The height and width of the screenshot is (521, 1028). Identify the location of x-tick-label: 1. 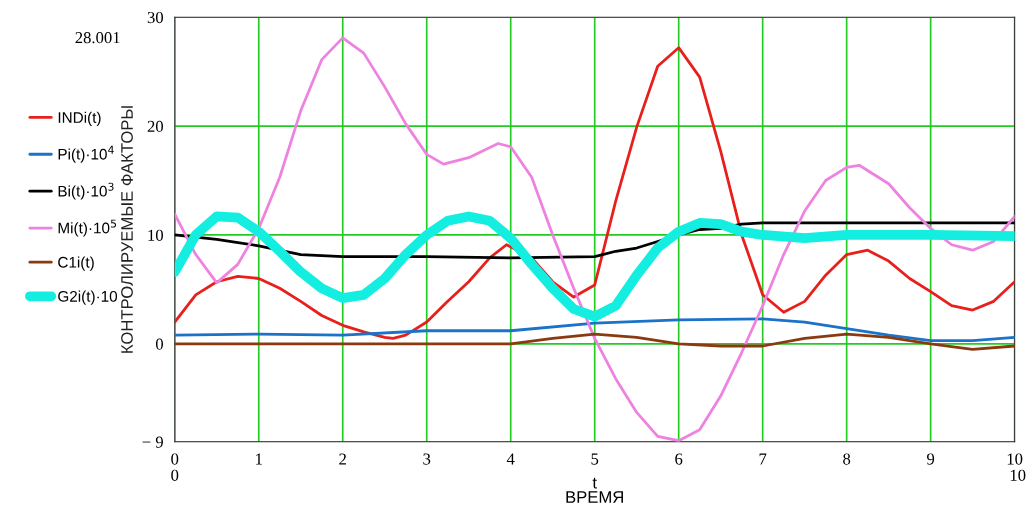
(259, 459).